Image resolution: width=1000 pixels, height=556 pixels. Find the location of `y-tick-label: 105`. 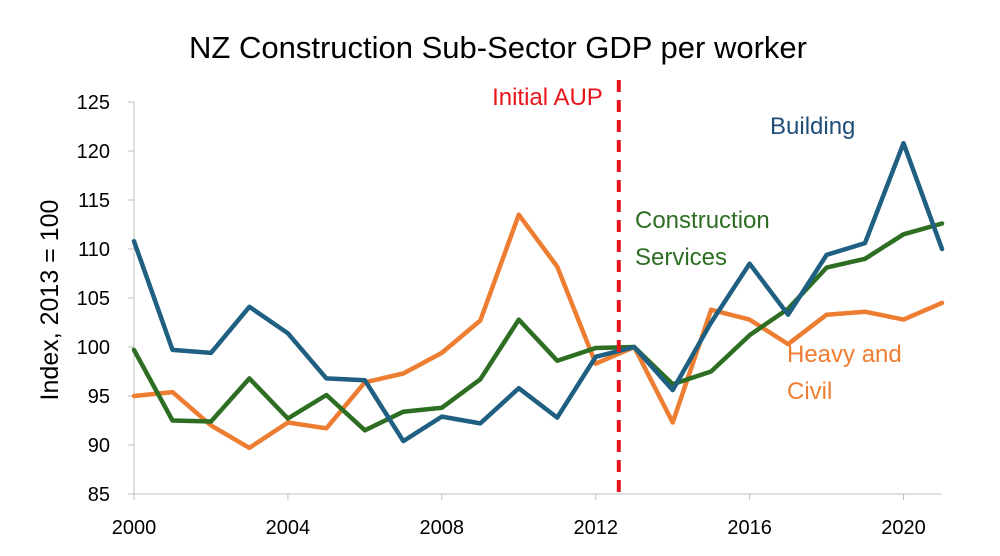

y-tick-label: 105 is located at coordinates (93, 299).